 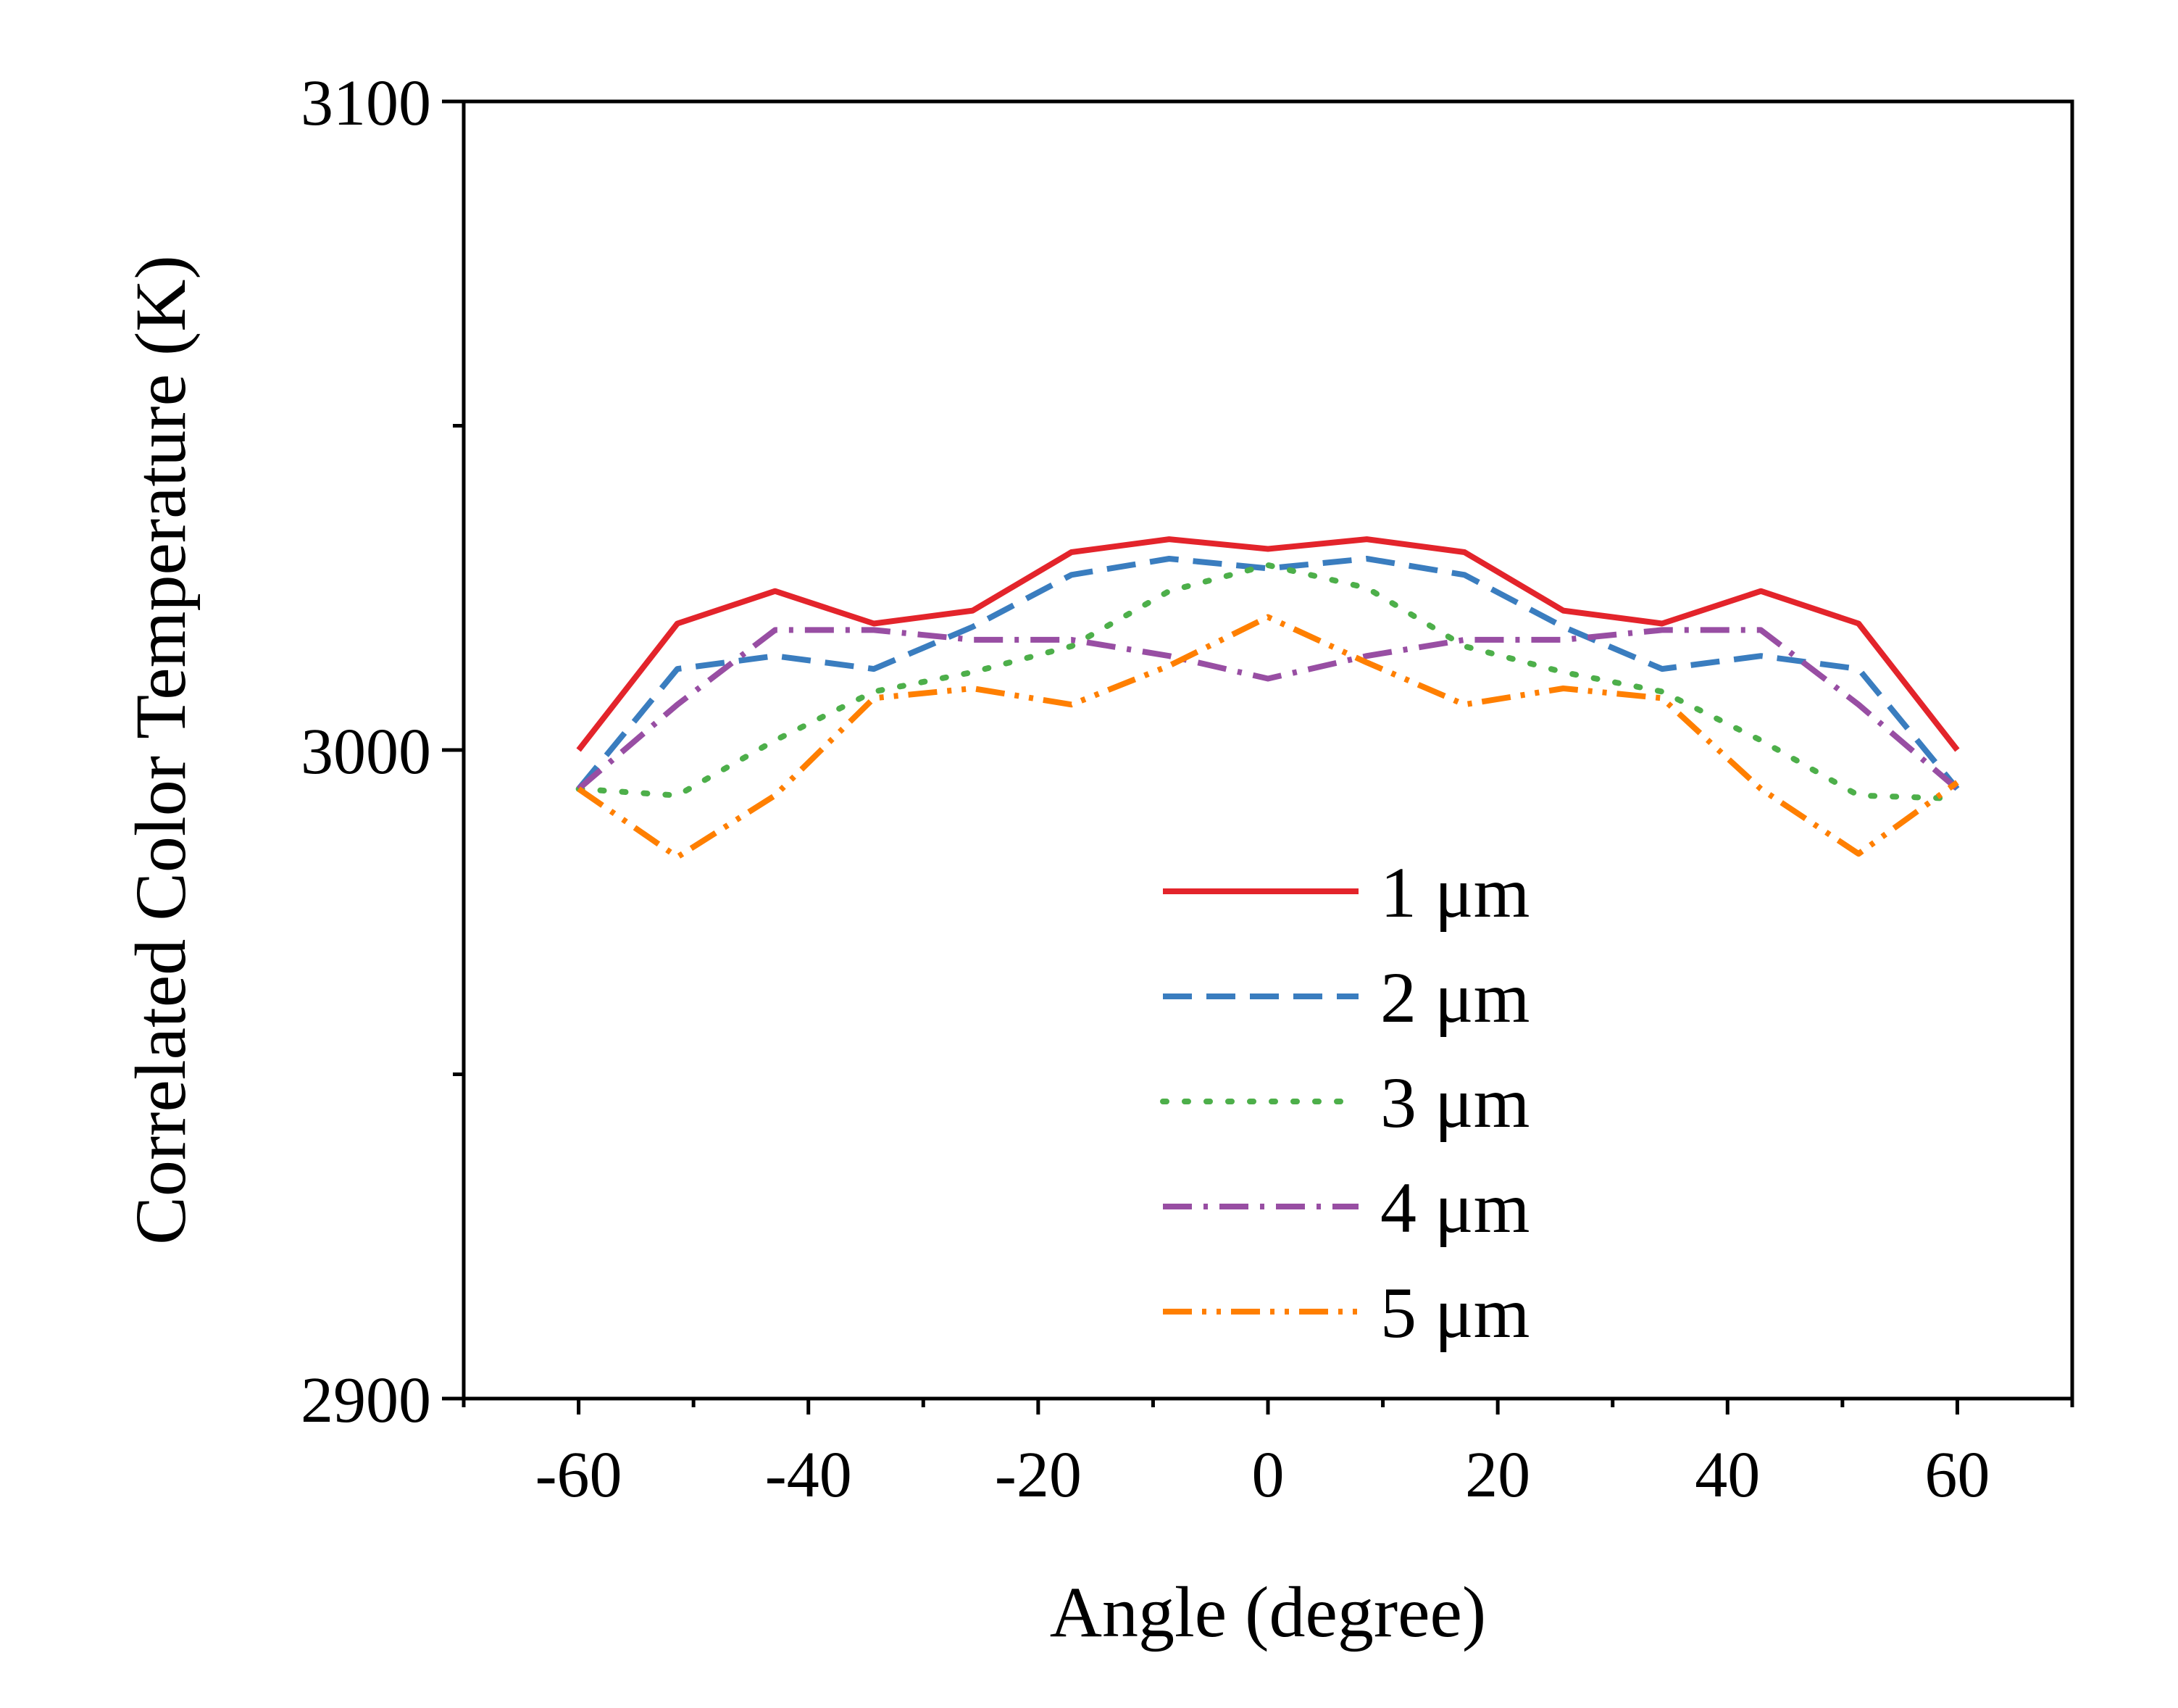 I want to click on x-tick-label: 20, so click(x=1498, y=1475).